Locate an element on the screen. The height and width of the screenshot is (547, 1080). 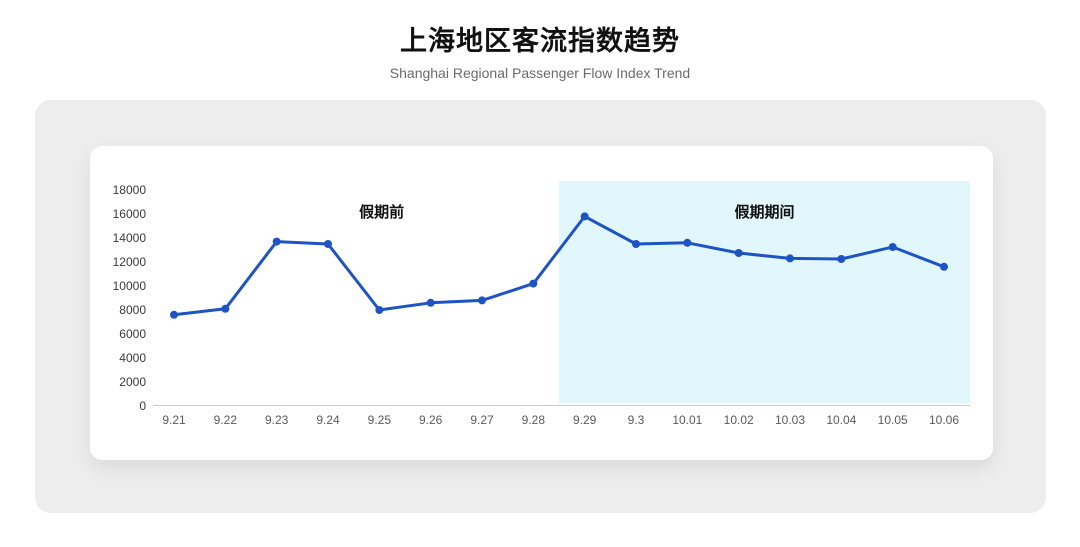
region-label-pre-holiday: 假期前 is located at coordinates (381, 212).